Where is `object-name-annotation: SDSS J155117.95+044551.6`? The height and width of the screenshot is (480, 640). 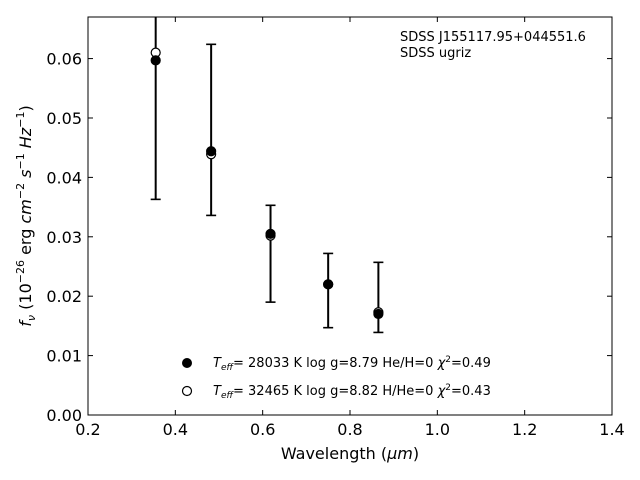 object-name-annotation: SDSS J155117.95+044551.6 is located at coordinates (493, 37).